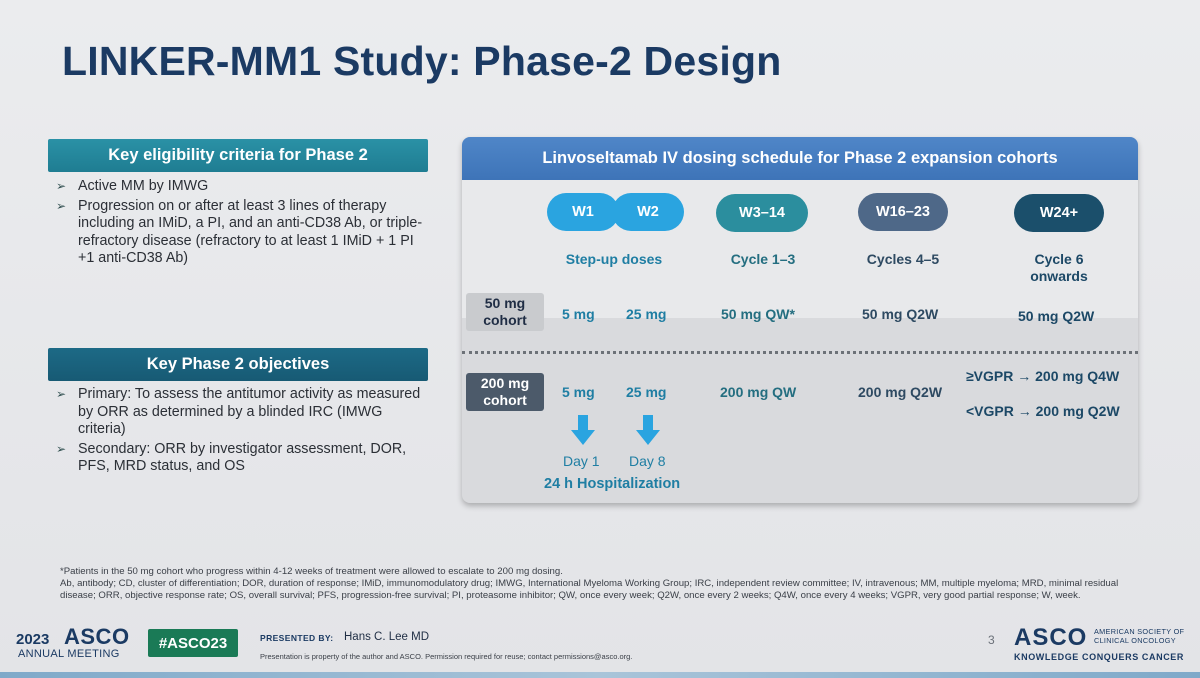  I want to click on dose-50-cycle1-3: 50 mg QW*, so click(758, 314).